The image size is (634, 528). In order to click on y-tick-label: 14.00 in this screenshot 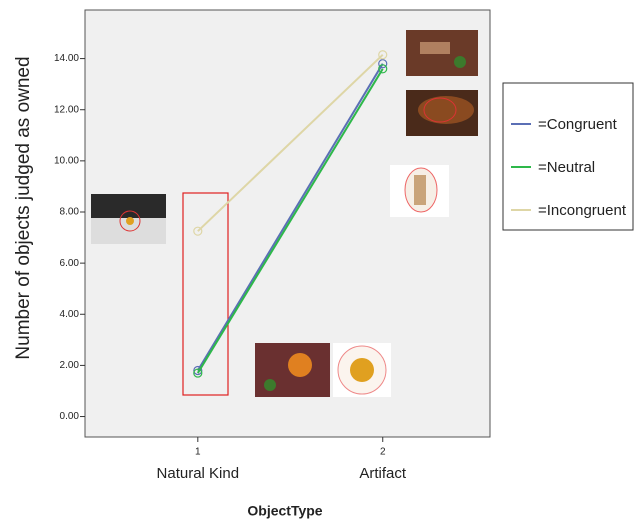, I will do `click(66, 58)`.